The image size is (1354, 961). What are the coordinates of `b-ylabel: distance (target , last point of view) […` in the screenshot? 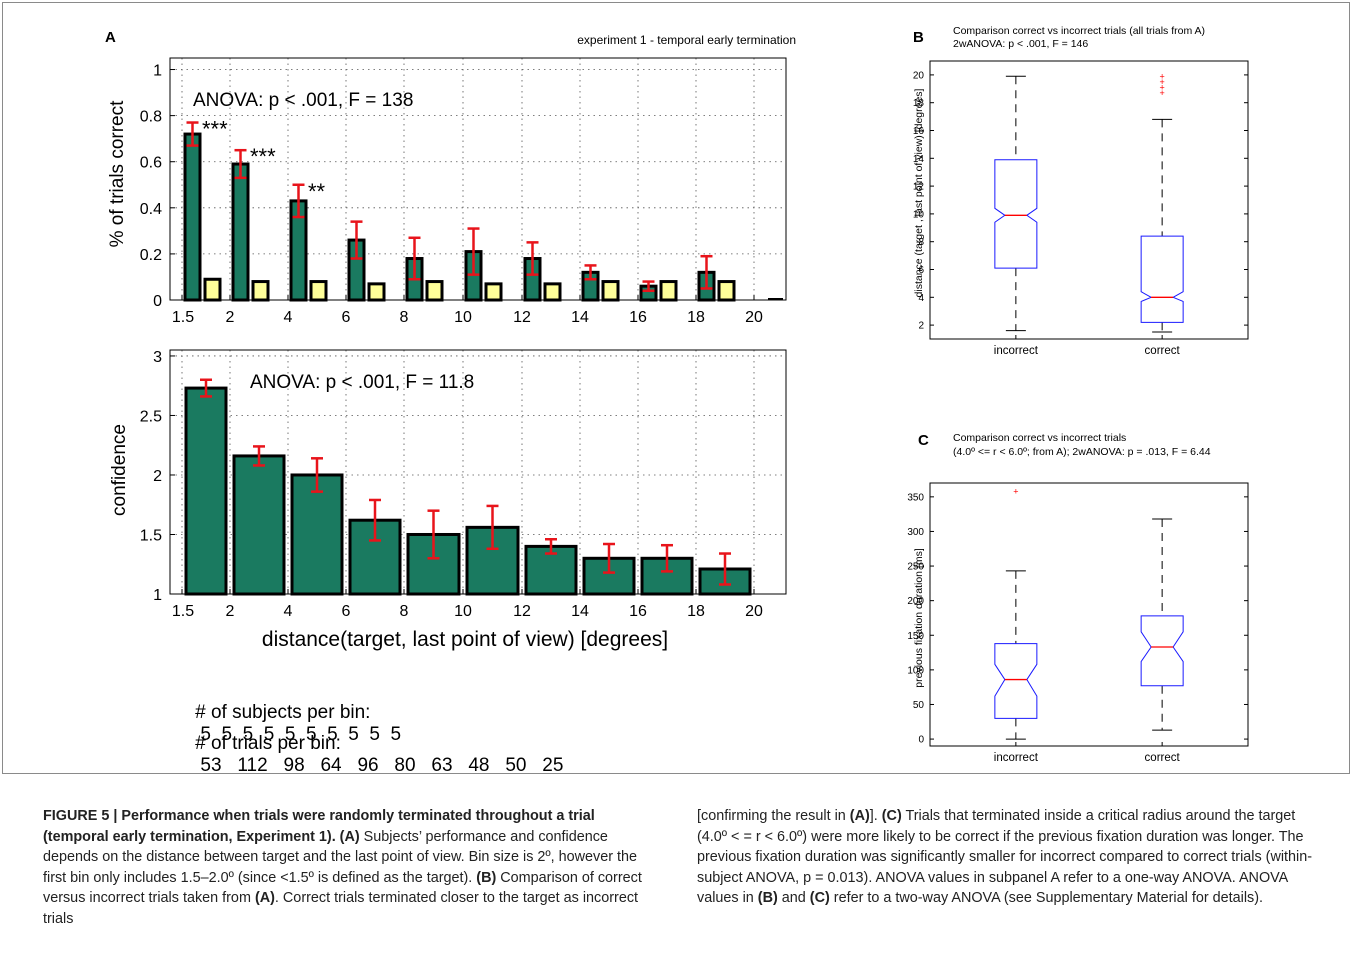 It's located at (919, 192).